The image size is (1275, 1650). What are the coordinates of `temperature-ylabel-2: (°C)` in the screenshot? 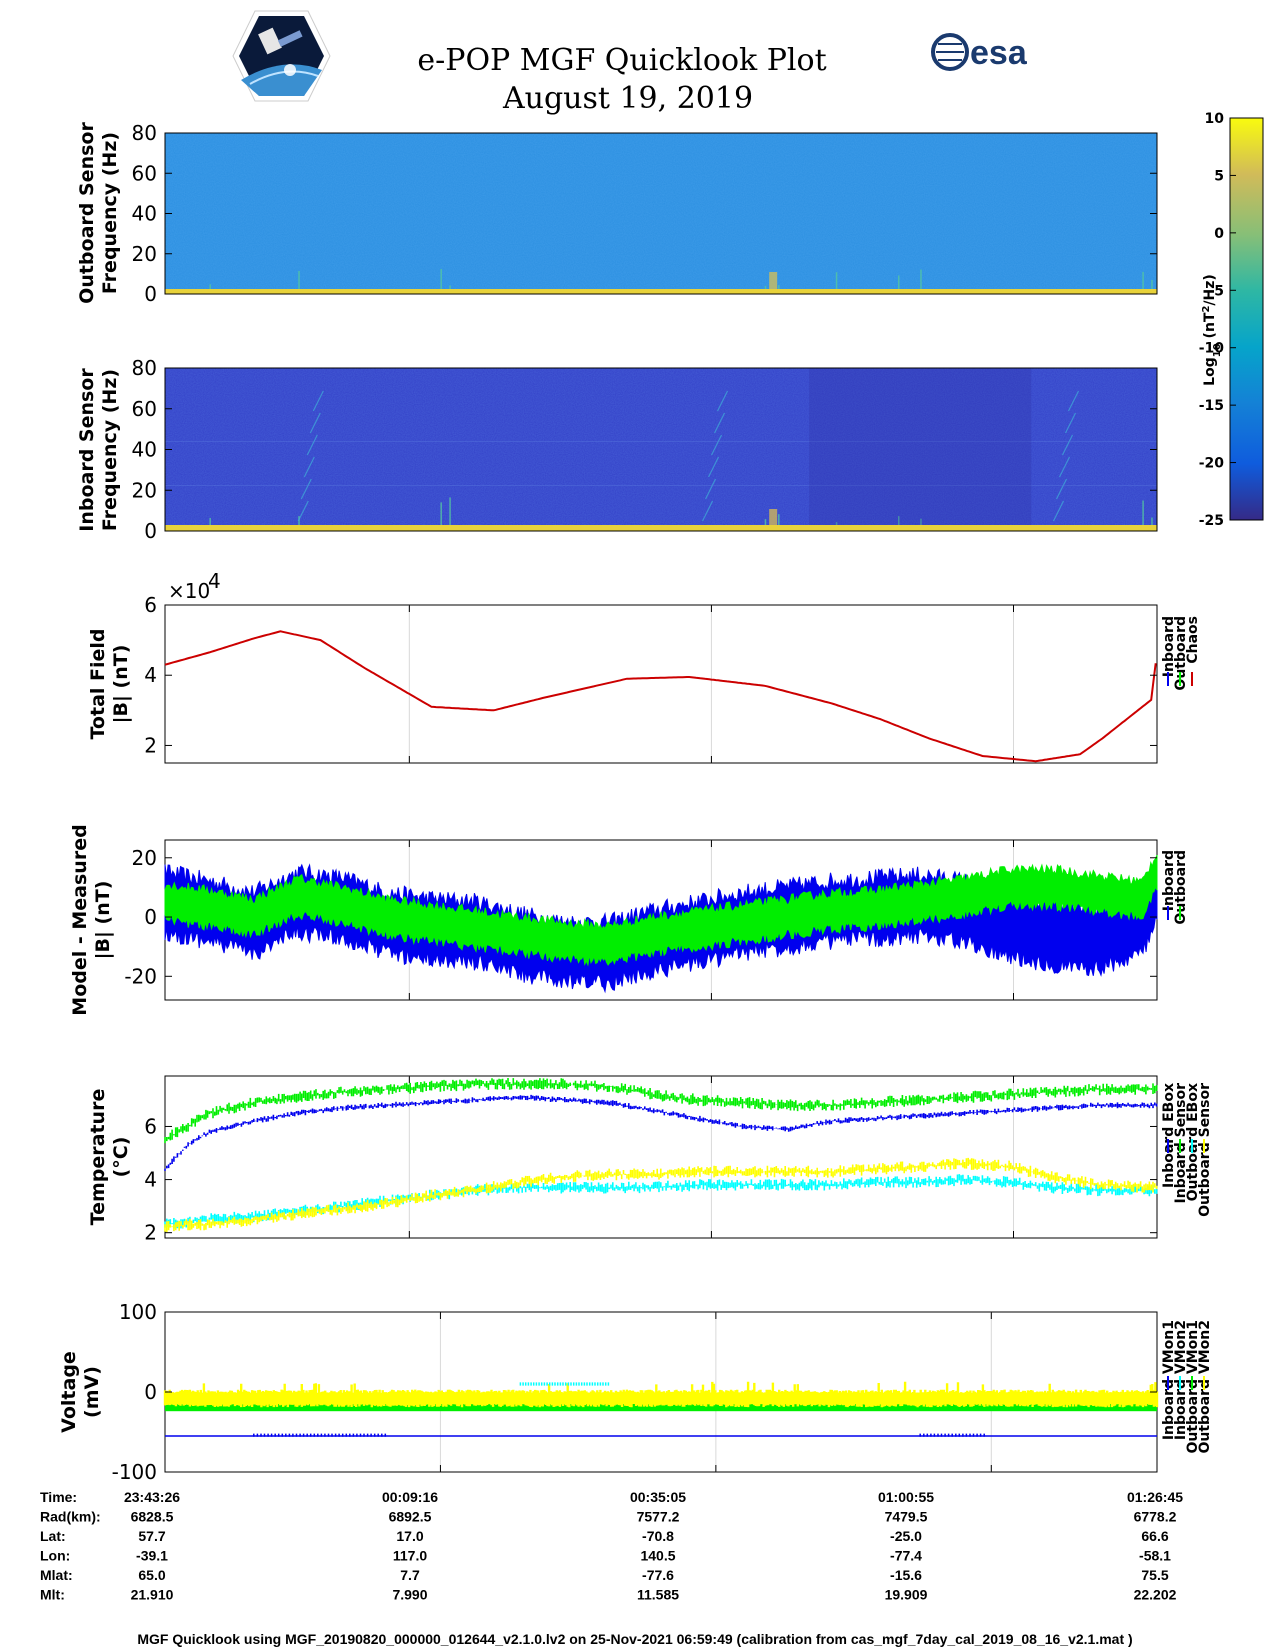 It's located at (121, 1157).